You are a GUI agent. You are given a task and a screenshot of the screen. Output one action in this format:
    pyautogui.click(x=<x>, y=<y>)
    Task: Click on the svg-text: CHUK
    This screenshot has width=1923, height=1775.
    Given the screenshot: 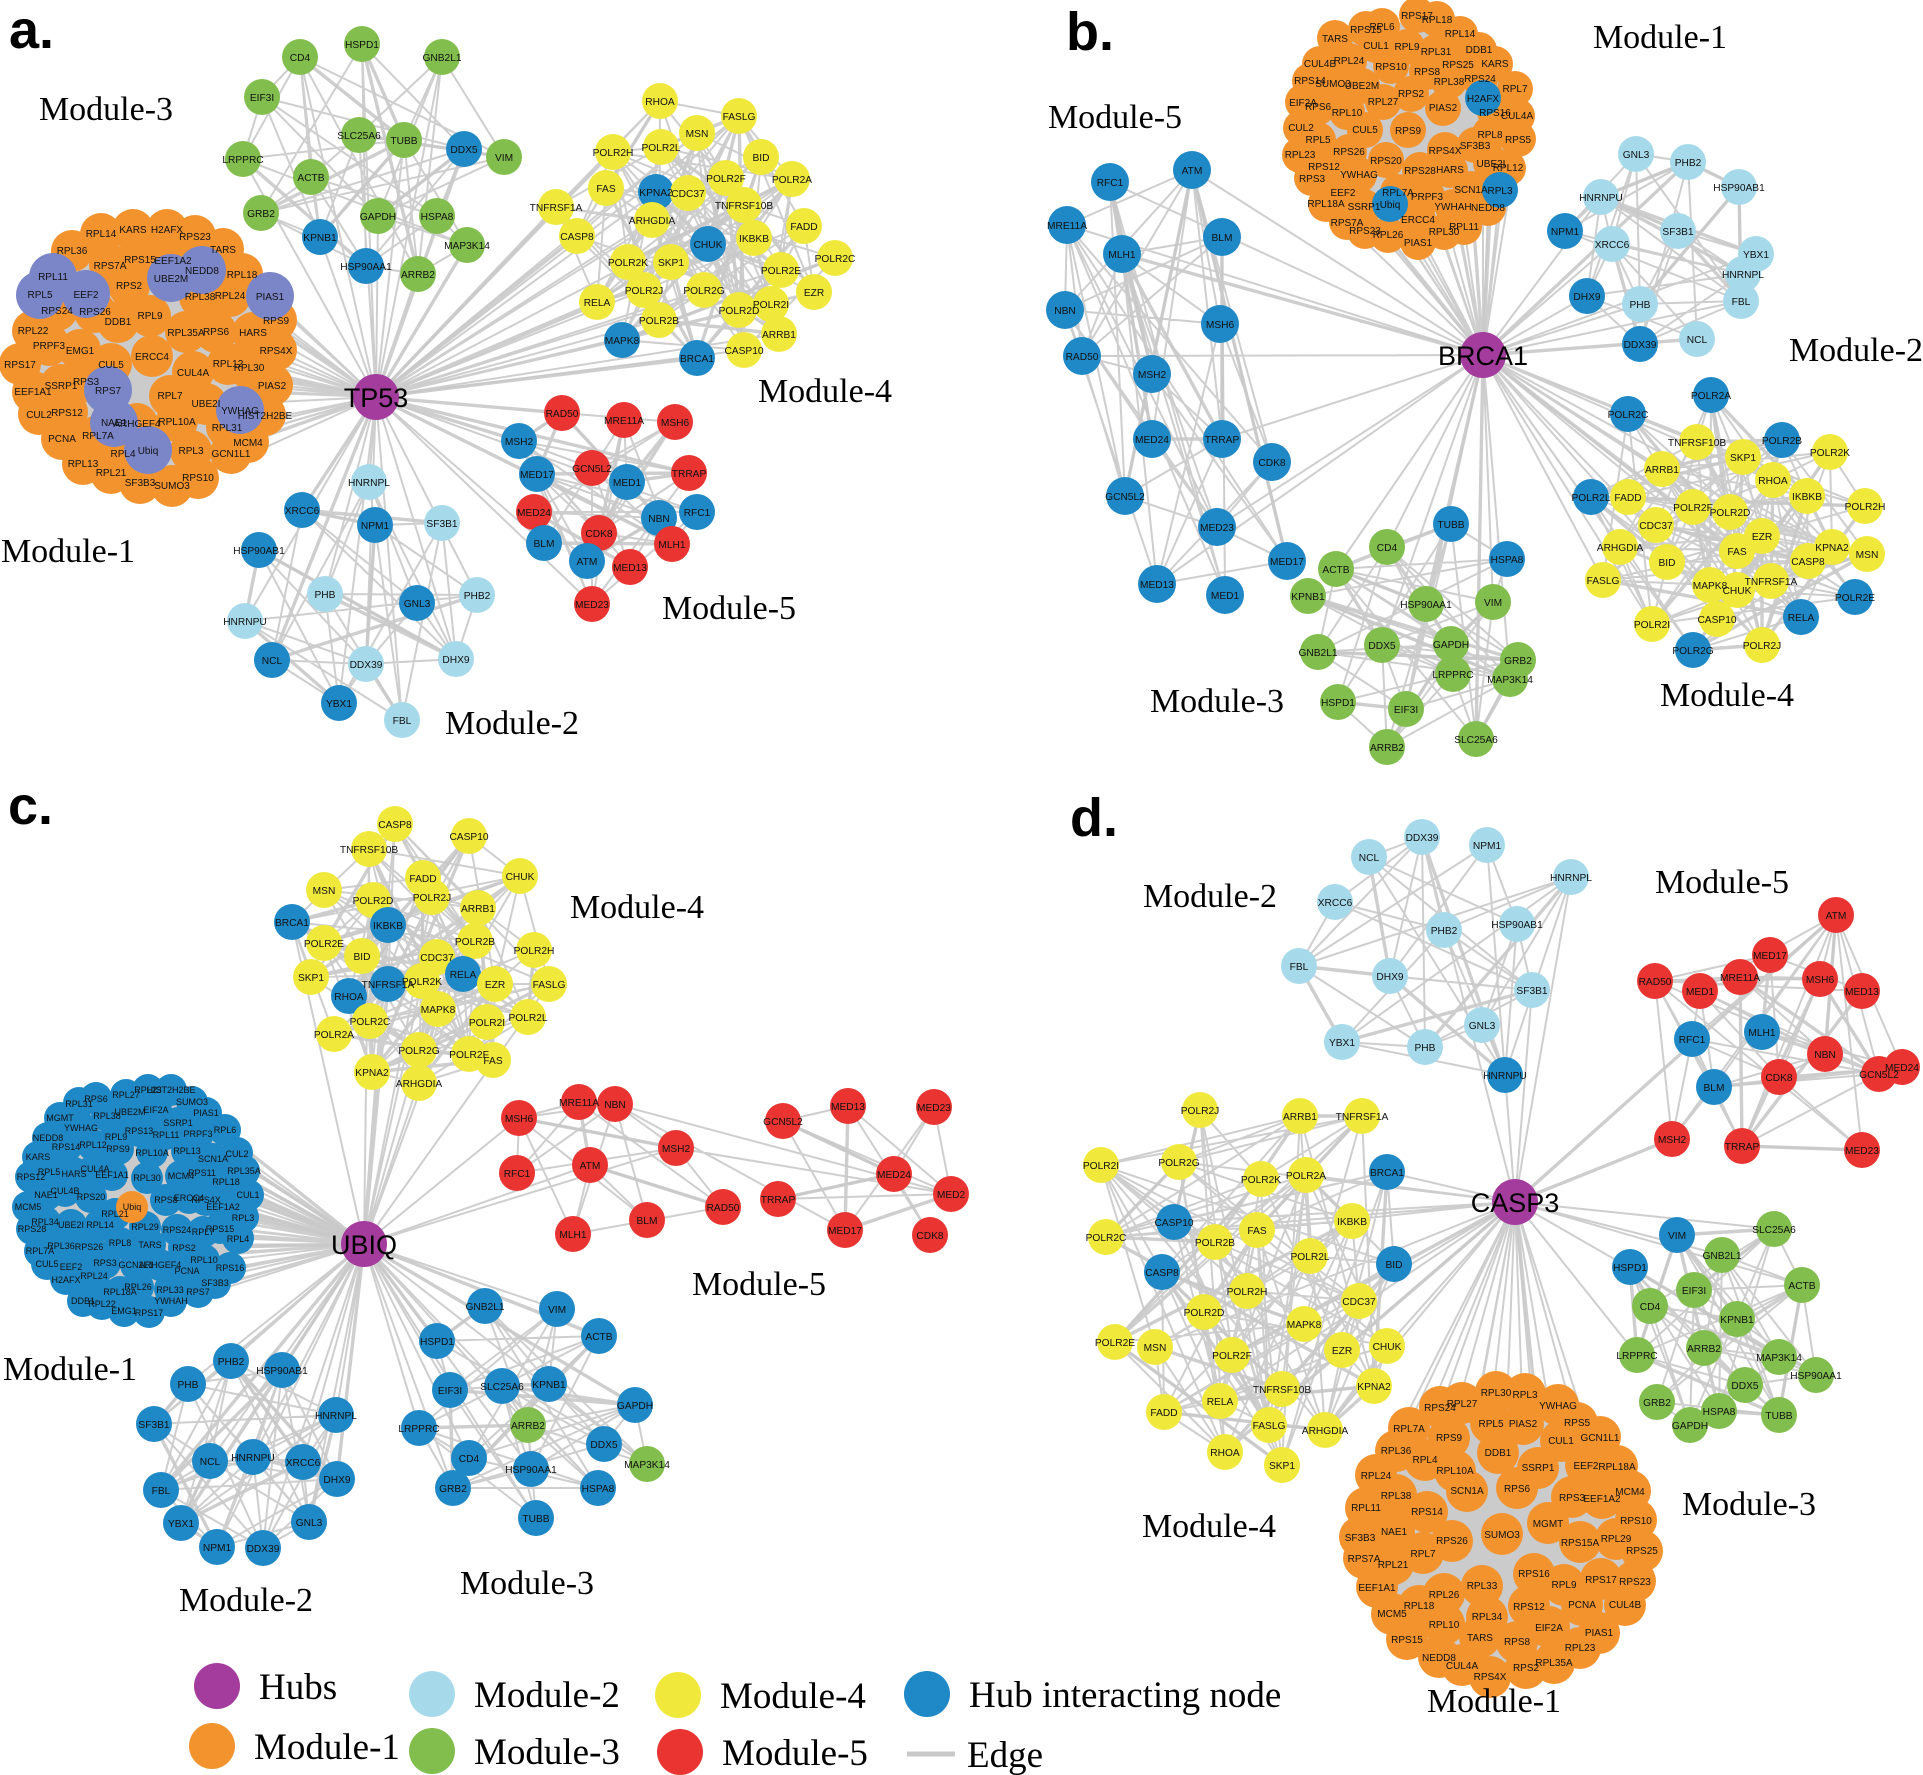 What is the action you would take?
    pyautogui.click(x=520, y=877)
    